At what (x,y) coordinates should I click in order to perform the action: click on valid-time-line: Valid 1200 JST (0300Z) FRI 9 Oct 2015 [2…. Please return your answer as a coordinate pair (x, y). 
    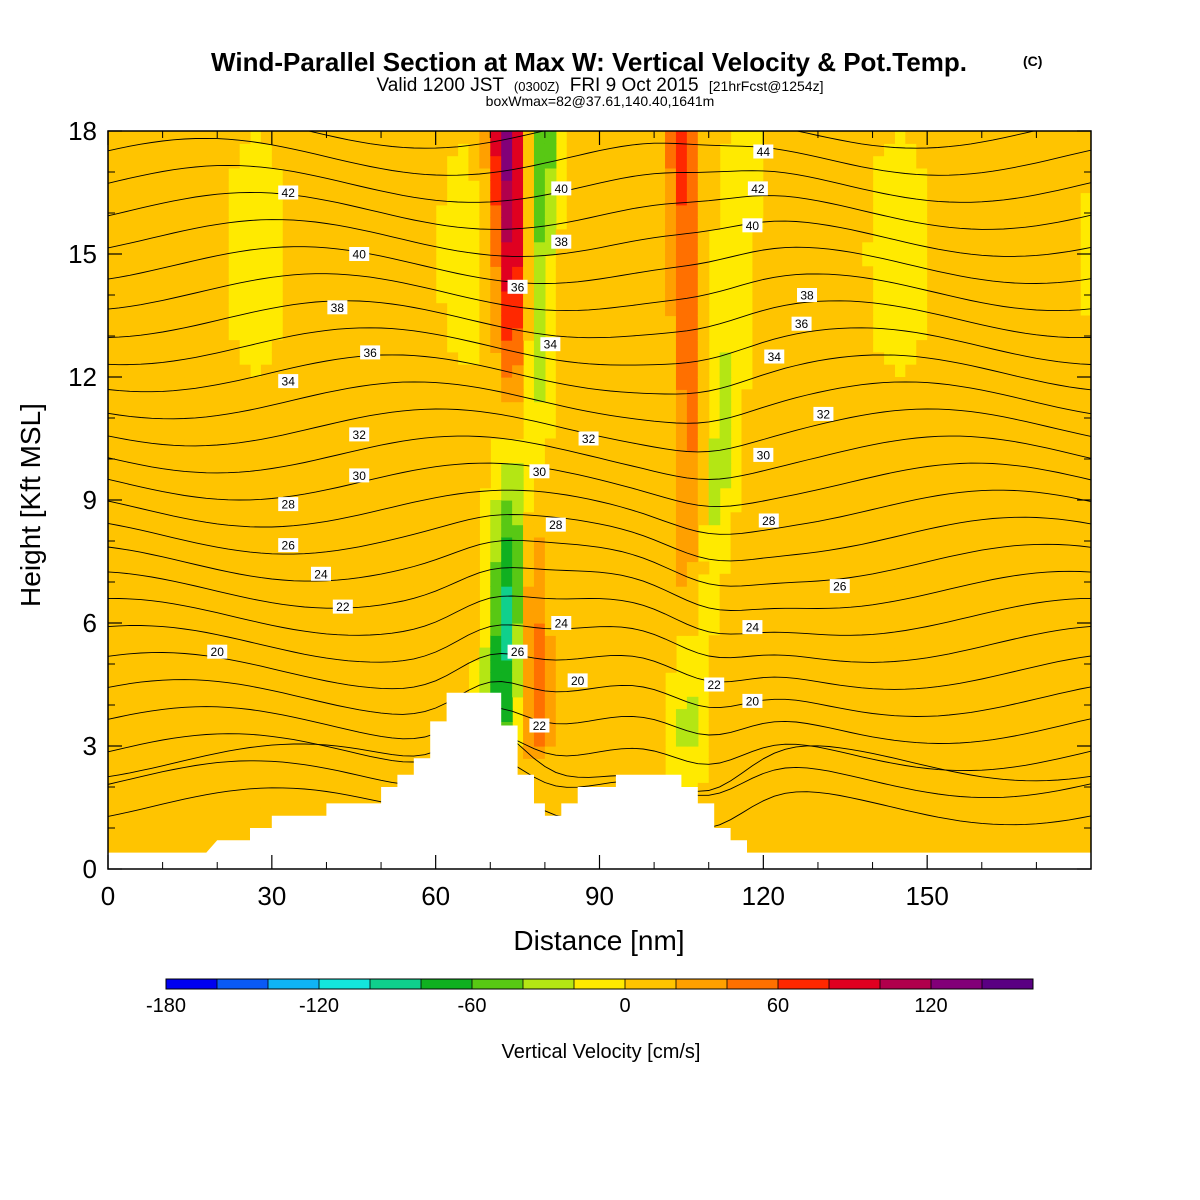
    Looking at the image, I should click on (600, 85).